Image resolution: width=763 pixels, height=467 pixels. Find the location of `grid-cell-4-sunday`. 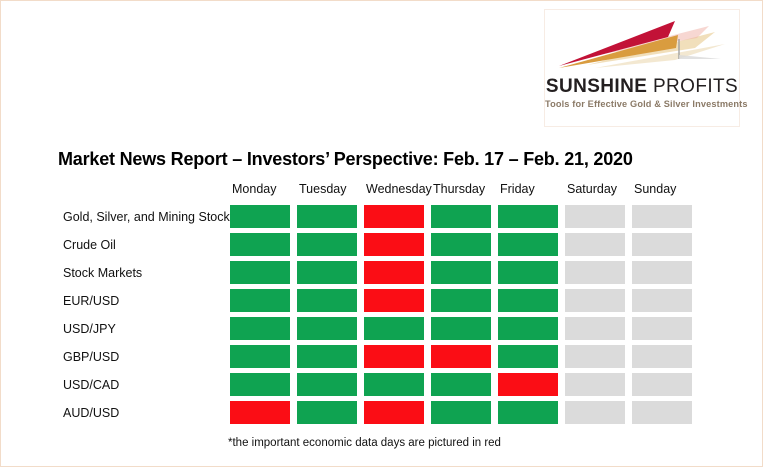

grid-cell-4-sunday is located at coordinates (665, 303).